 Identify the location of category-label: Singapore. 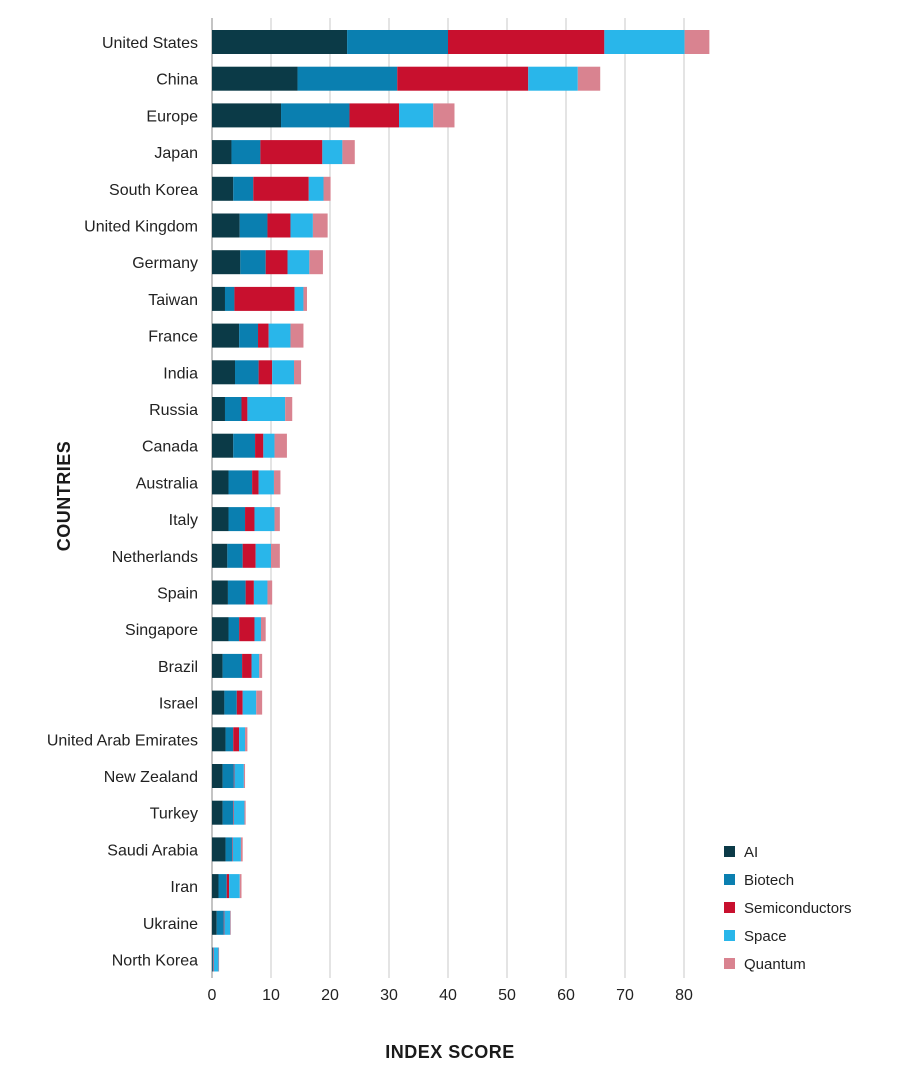
(161, 630).